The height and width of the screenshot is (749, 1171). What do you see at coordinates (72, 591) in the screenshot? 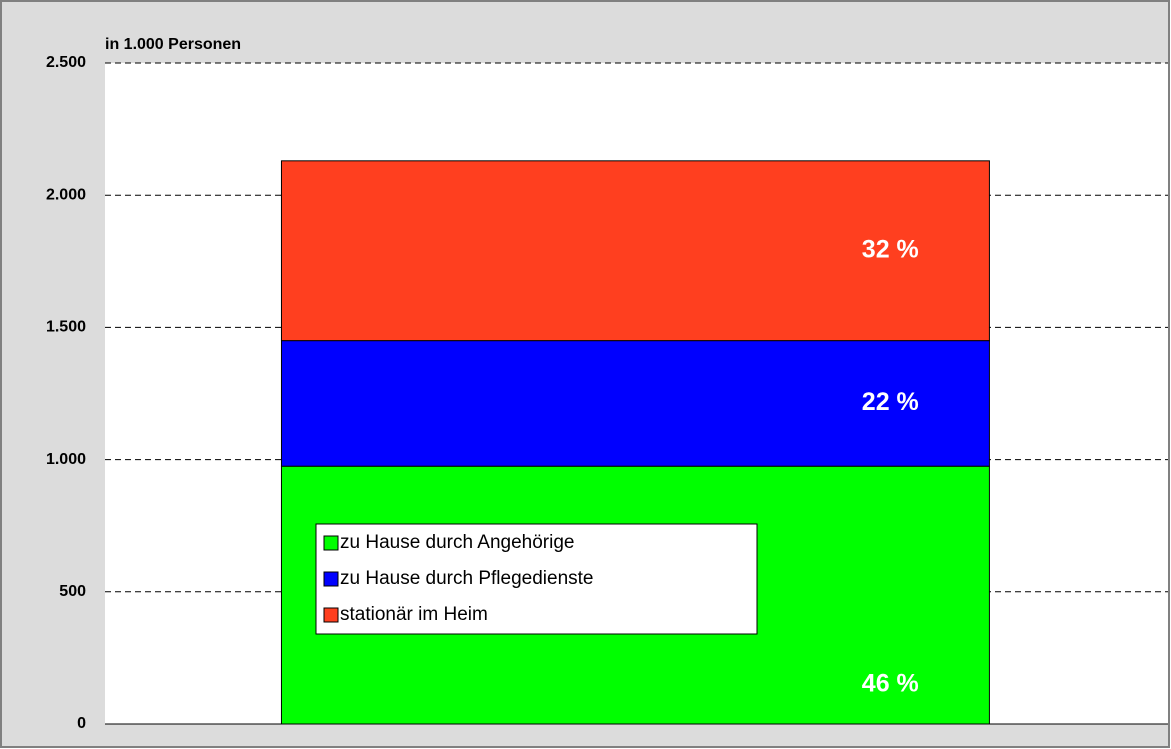
I see `y-tick-label: 500` at bounding box center [72, 591].